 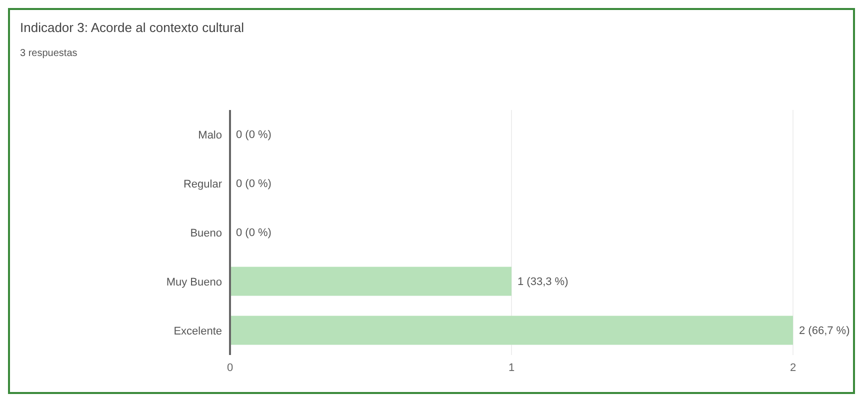 What do you see at coordinates (793, 368) in the screenshot?
I see `x-tick-label: 2` at bounding box center [793, 368].